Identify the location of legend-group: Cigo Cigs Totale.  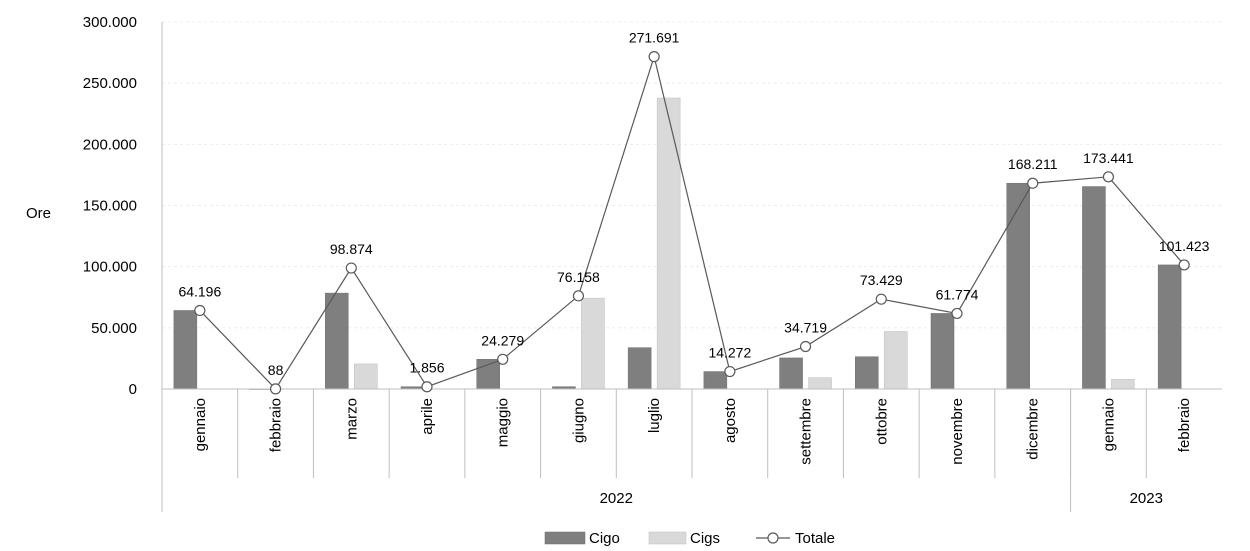
(689, 538).